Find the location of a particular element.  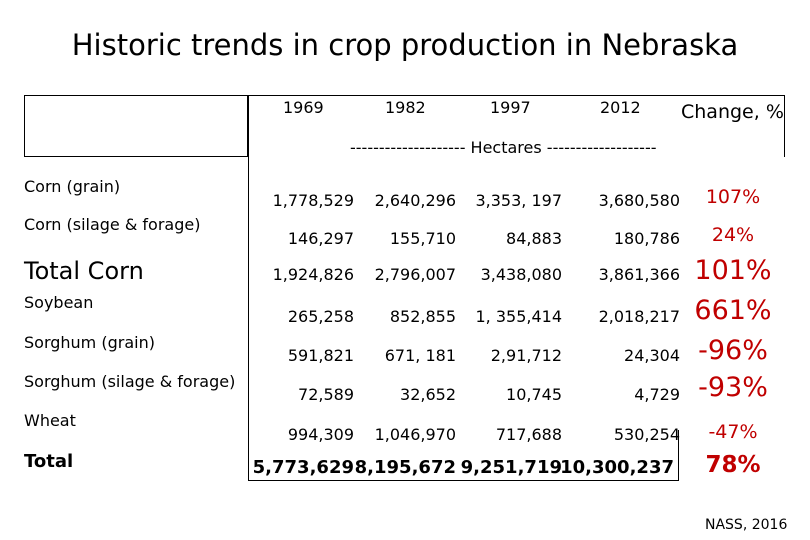

cell-corn-silage-change: 24% is located at coordinates (733, 235).